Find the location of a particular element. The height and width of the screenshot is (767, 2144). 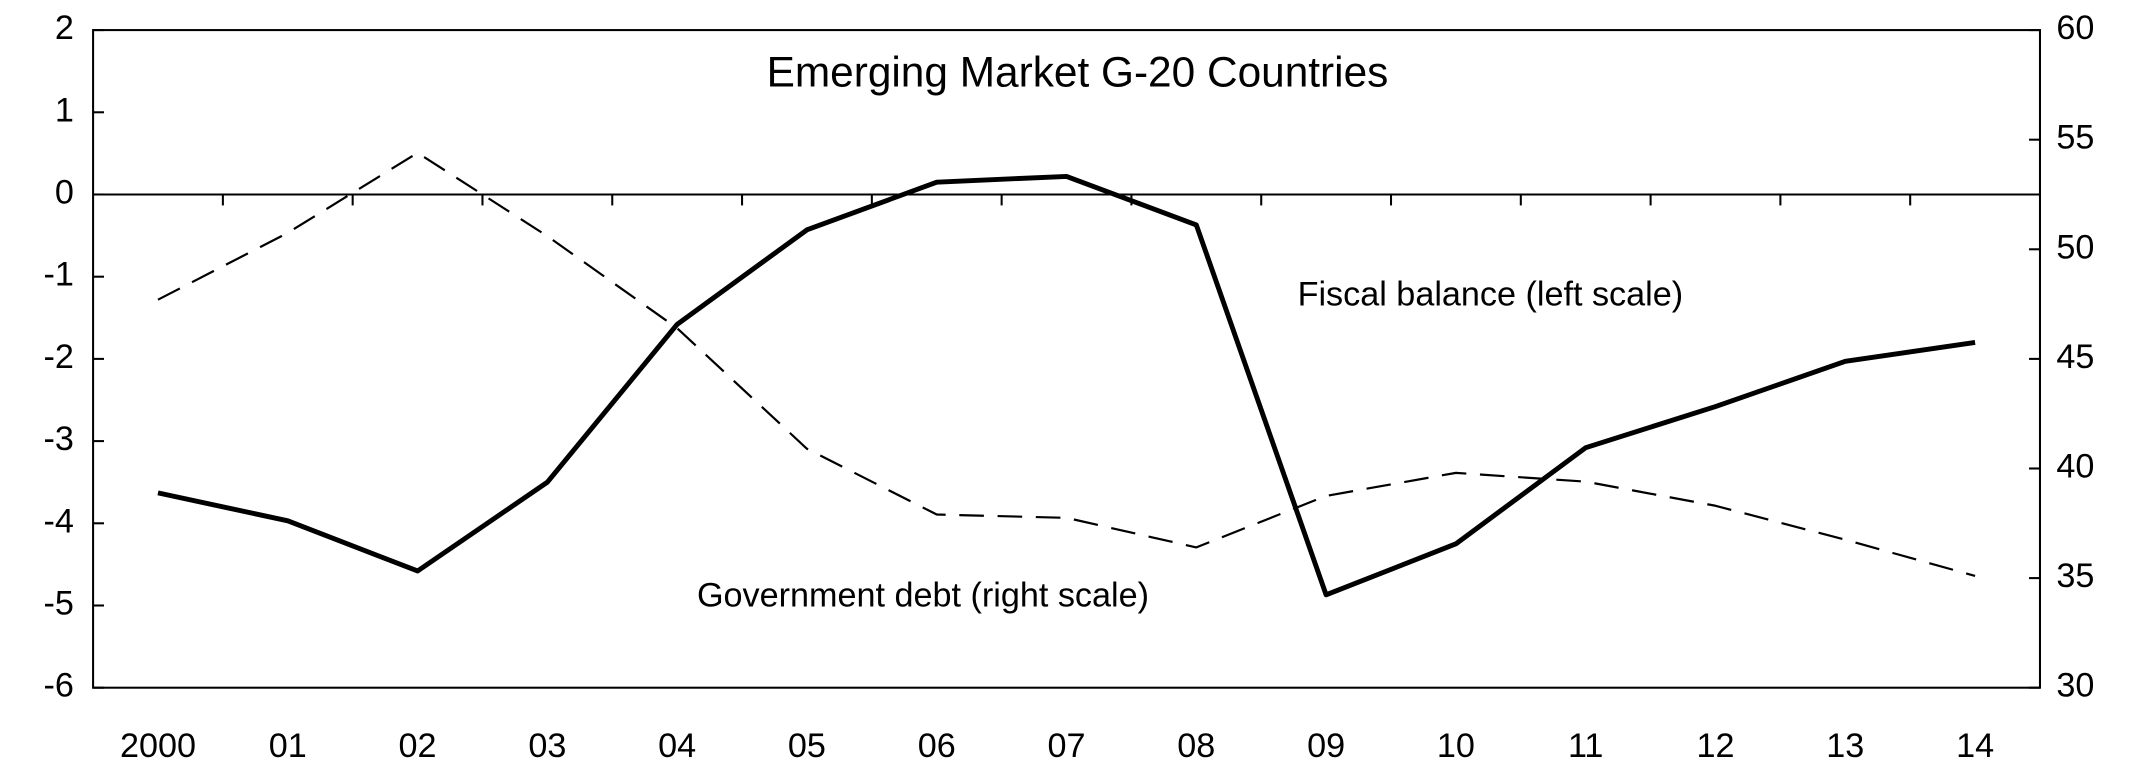

chart-title: Emerging Market G-20 Countries is located at coordinates (1078, 71).